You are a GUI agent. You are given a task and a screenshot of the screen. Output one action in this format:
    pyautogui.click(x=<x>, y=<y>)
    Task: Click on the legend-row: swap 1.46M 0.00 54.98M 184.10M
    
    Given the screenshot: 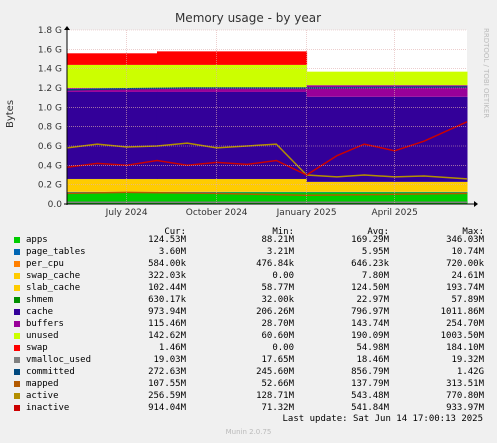 What is the action you would take?
    pyautogui.click(x=248, y=348)
    